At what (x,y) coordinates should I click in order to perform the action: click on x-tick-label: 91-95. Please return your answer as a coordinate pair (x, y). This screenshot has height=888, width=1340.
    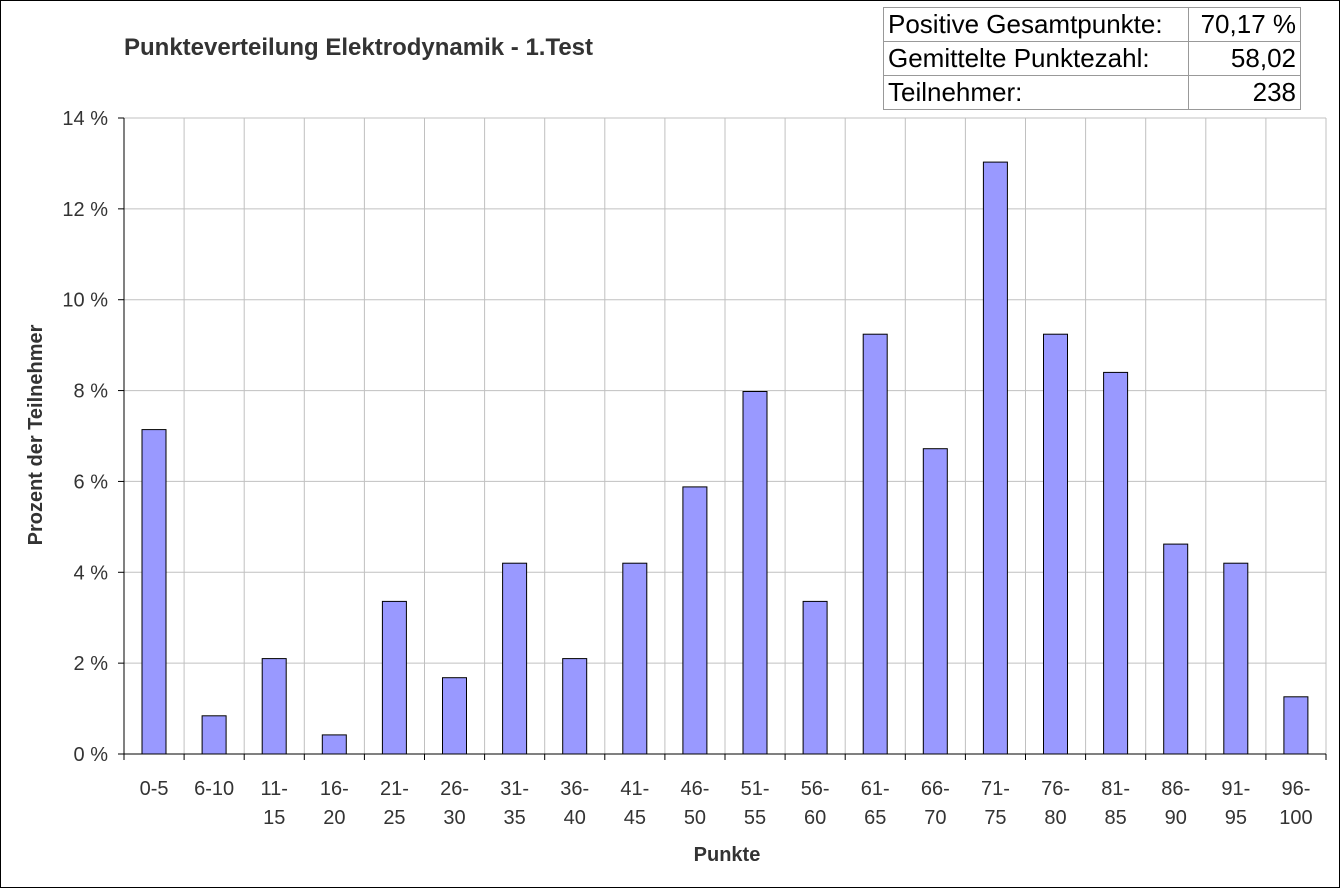
    Looking at the image, I should click on (1235, 803).